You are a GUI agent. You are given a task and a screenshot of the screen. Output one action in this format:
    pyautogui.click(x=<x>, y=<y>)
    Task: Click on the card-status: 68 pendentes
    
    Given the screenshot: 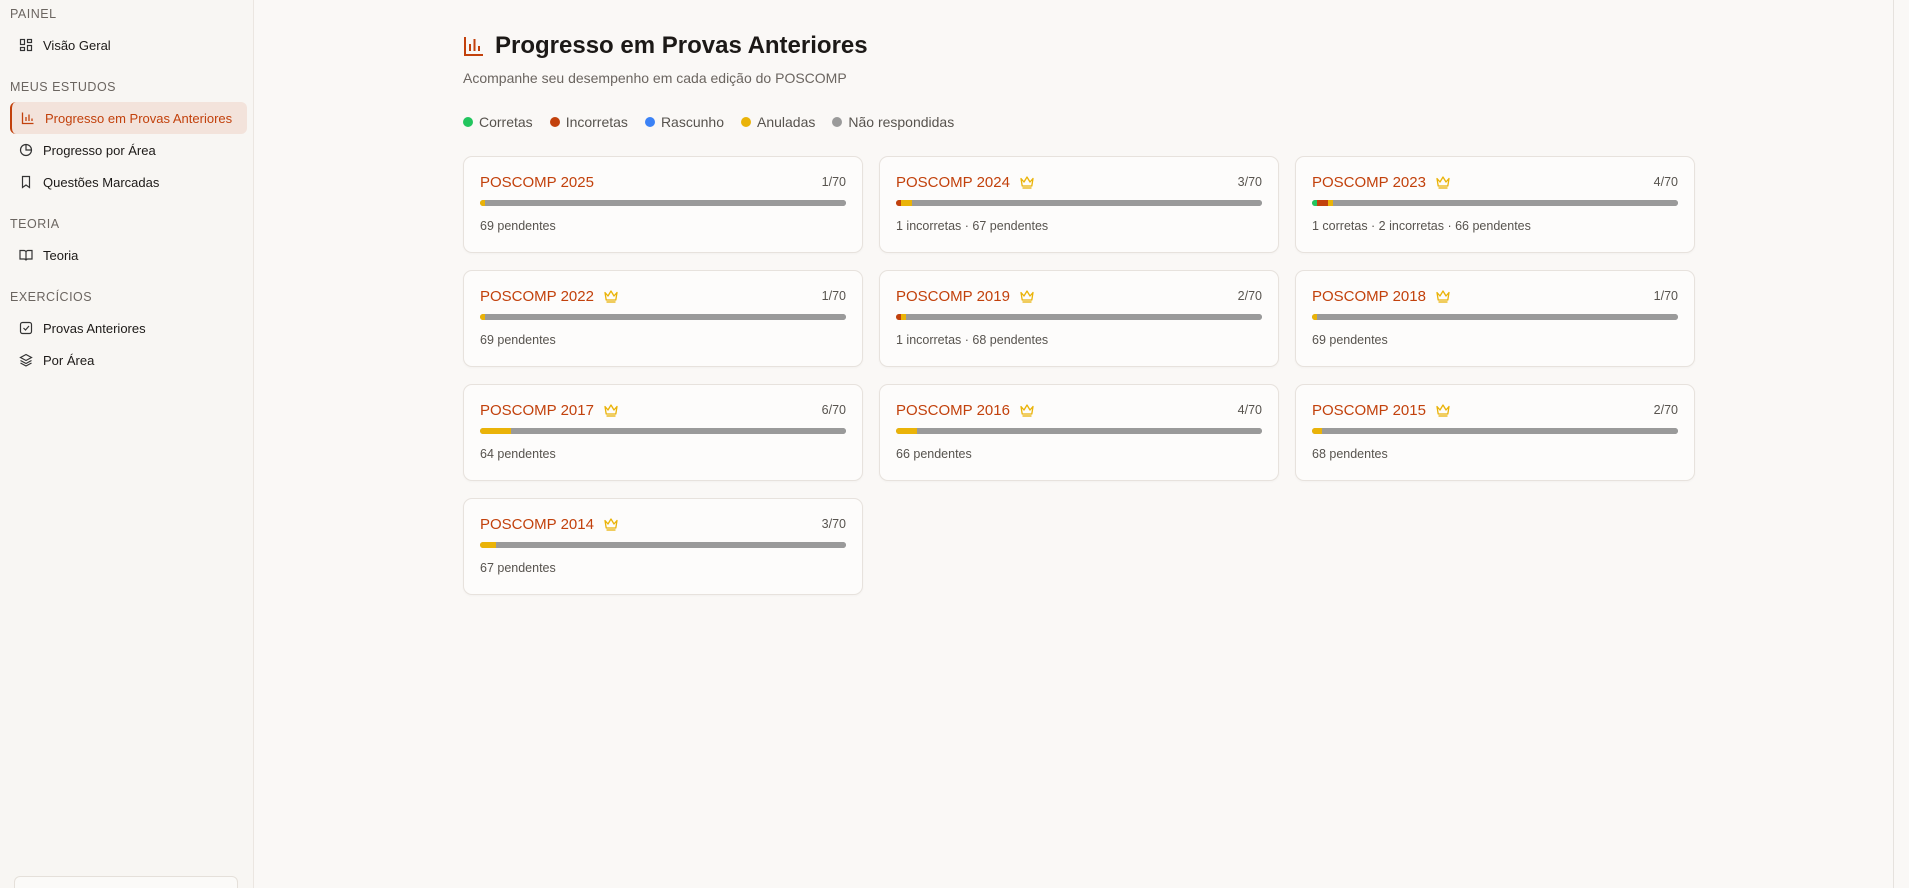 What is the action you would take?
    pyautogui.click(x=1350, y=454)
    